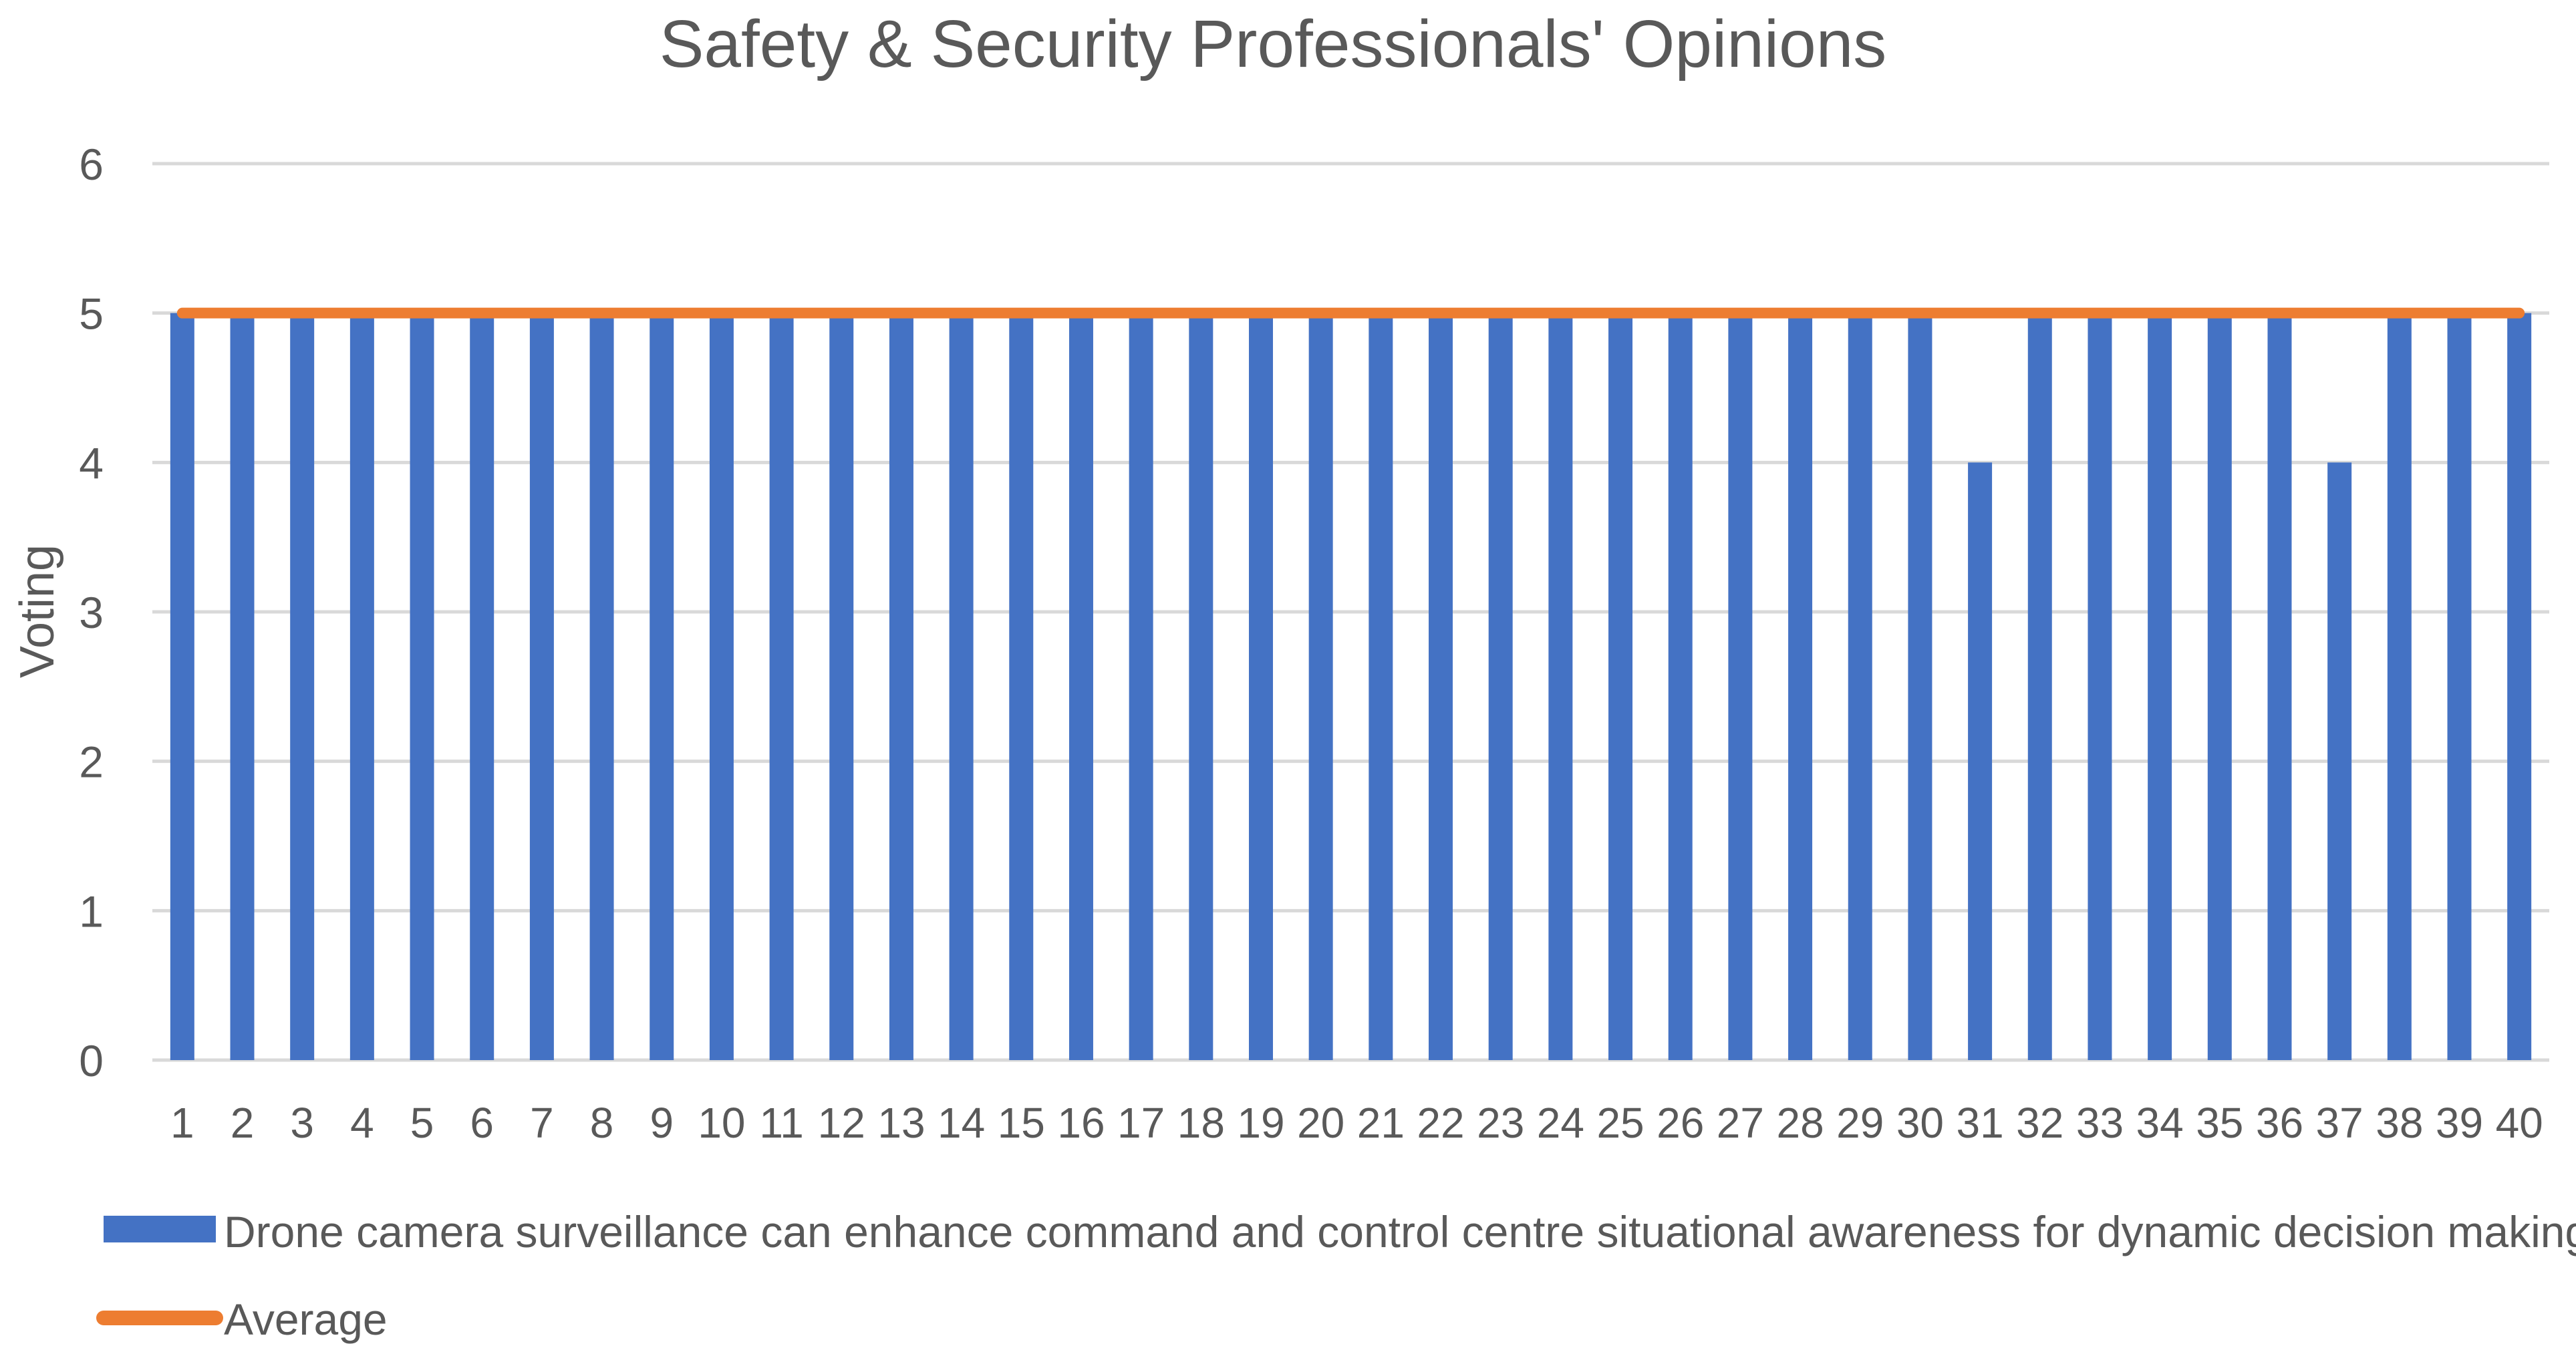 Image resolution: width=2576 pixels, height=1352 pixels. I want to click on x-tick-label-33: 33, so click(2100, 1123).